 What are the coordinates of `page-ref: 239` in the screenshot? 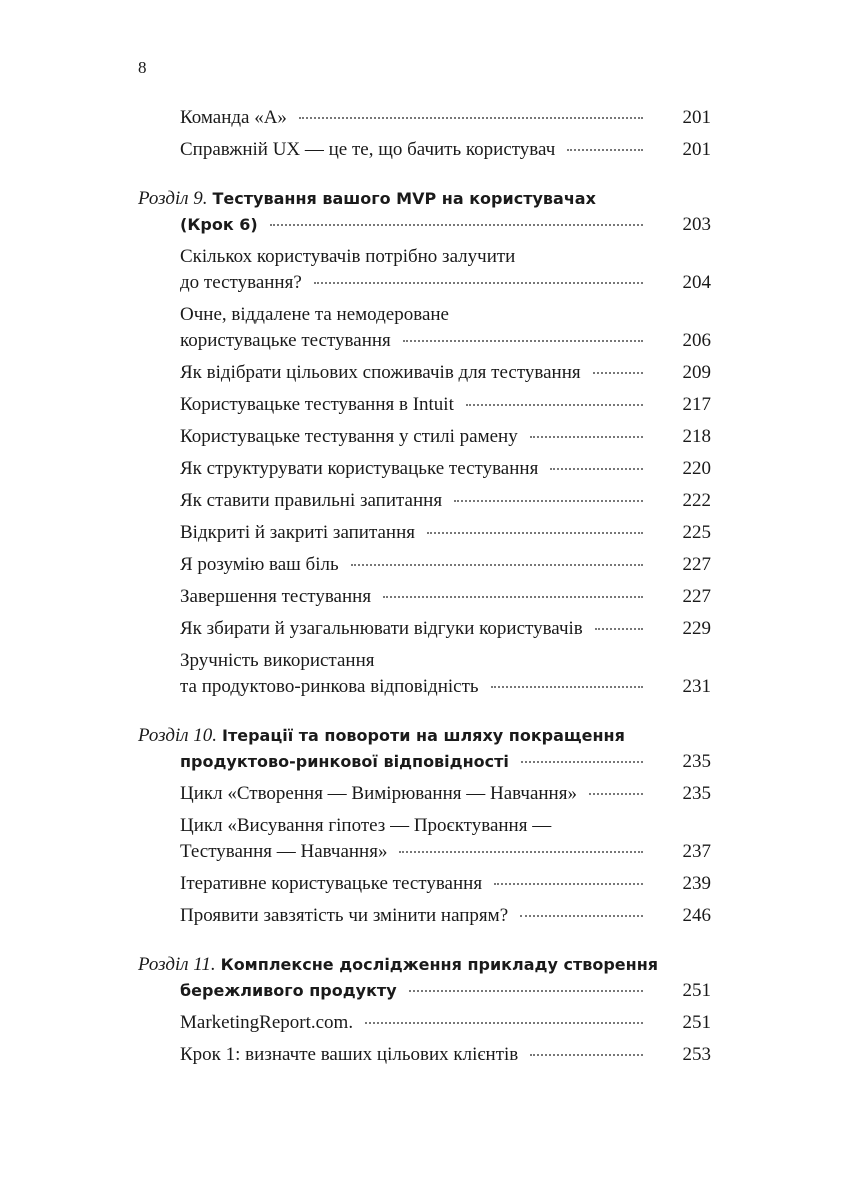 It's located at (697, 883).